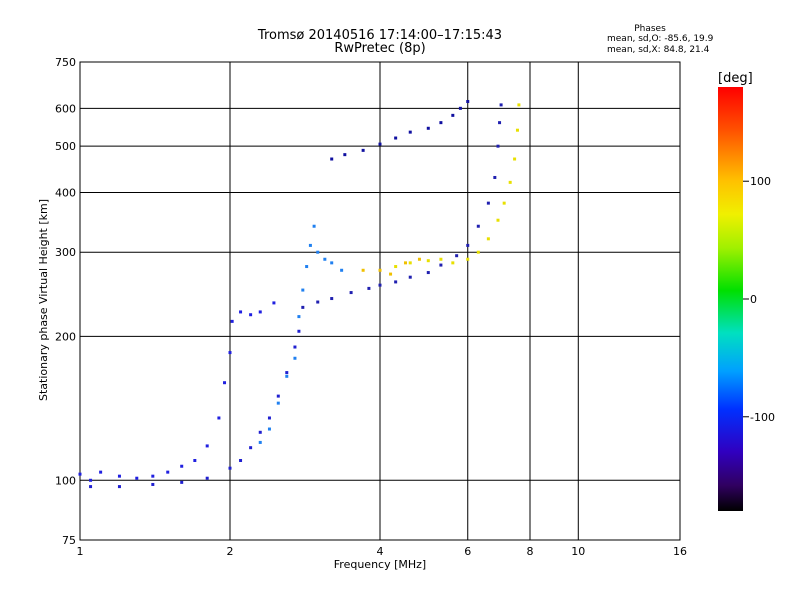 The image size is (800, 600). What do you see at coordinates (660, 39) in the screenshot?
I see `stats-line-o: mean, sd,O: -85.6, 19.9` at bounding box center [660, 39].